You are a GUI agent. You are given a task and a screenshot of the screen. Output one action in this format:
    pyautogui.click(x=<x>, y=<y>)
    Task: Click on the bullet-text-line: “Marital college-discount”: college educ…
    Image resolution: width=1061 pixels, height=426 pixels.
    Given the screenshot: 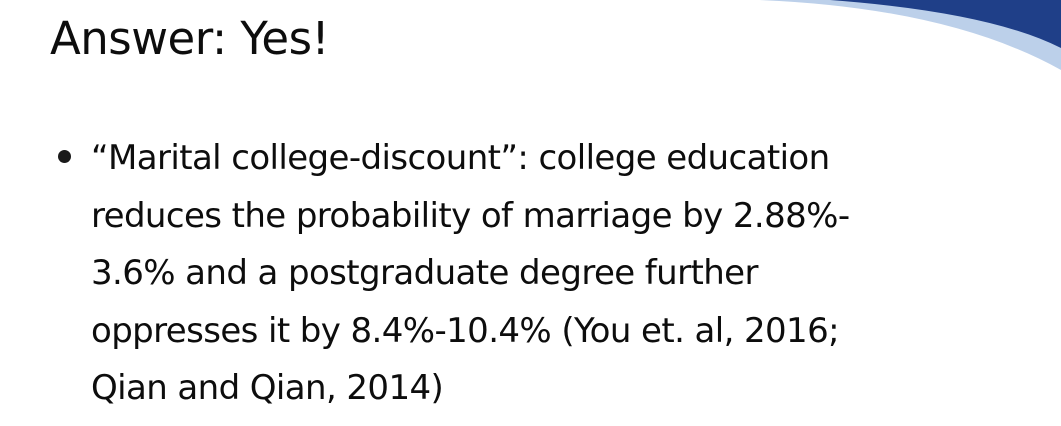 What is the action you would take?
    pyautogui.click(x=460, y=158)
    